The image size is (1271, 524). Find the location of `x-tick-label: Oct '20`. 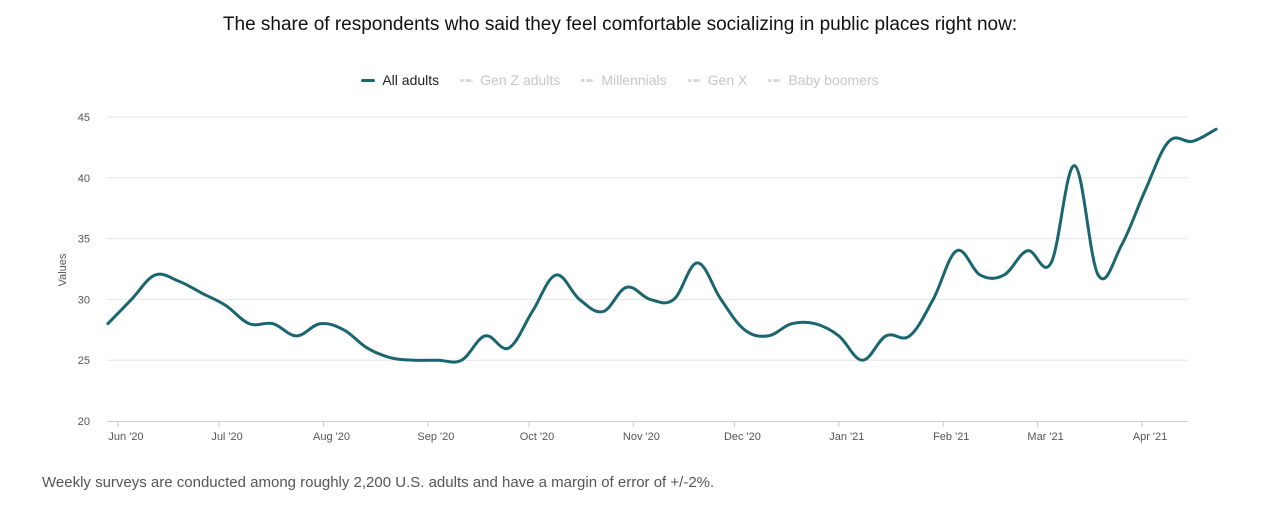

x-tick-label: Oct '20 is located at coordinates (537, 437).